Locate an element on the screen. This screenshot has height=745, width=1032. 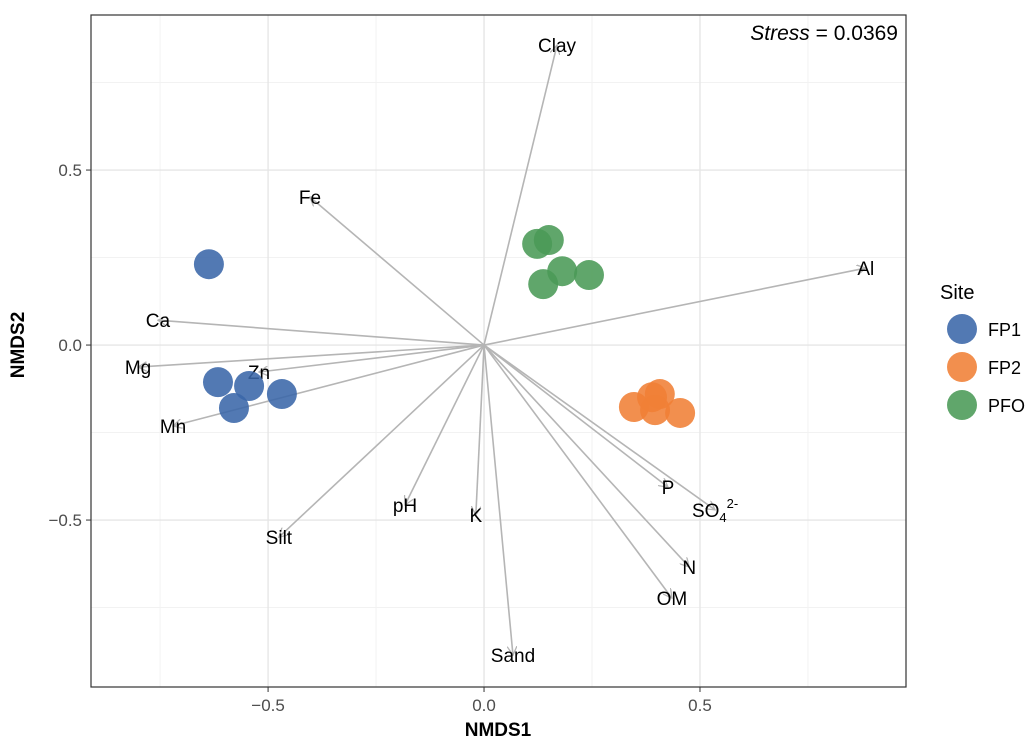
legend-label: FP1 is located at coordinates (1004, 330).